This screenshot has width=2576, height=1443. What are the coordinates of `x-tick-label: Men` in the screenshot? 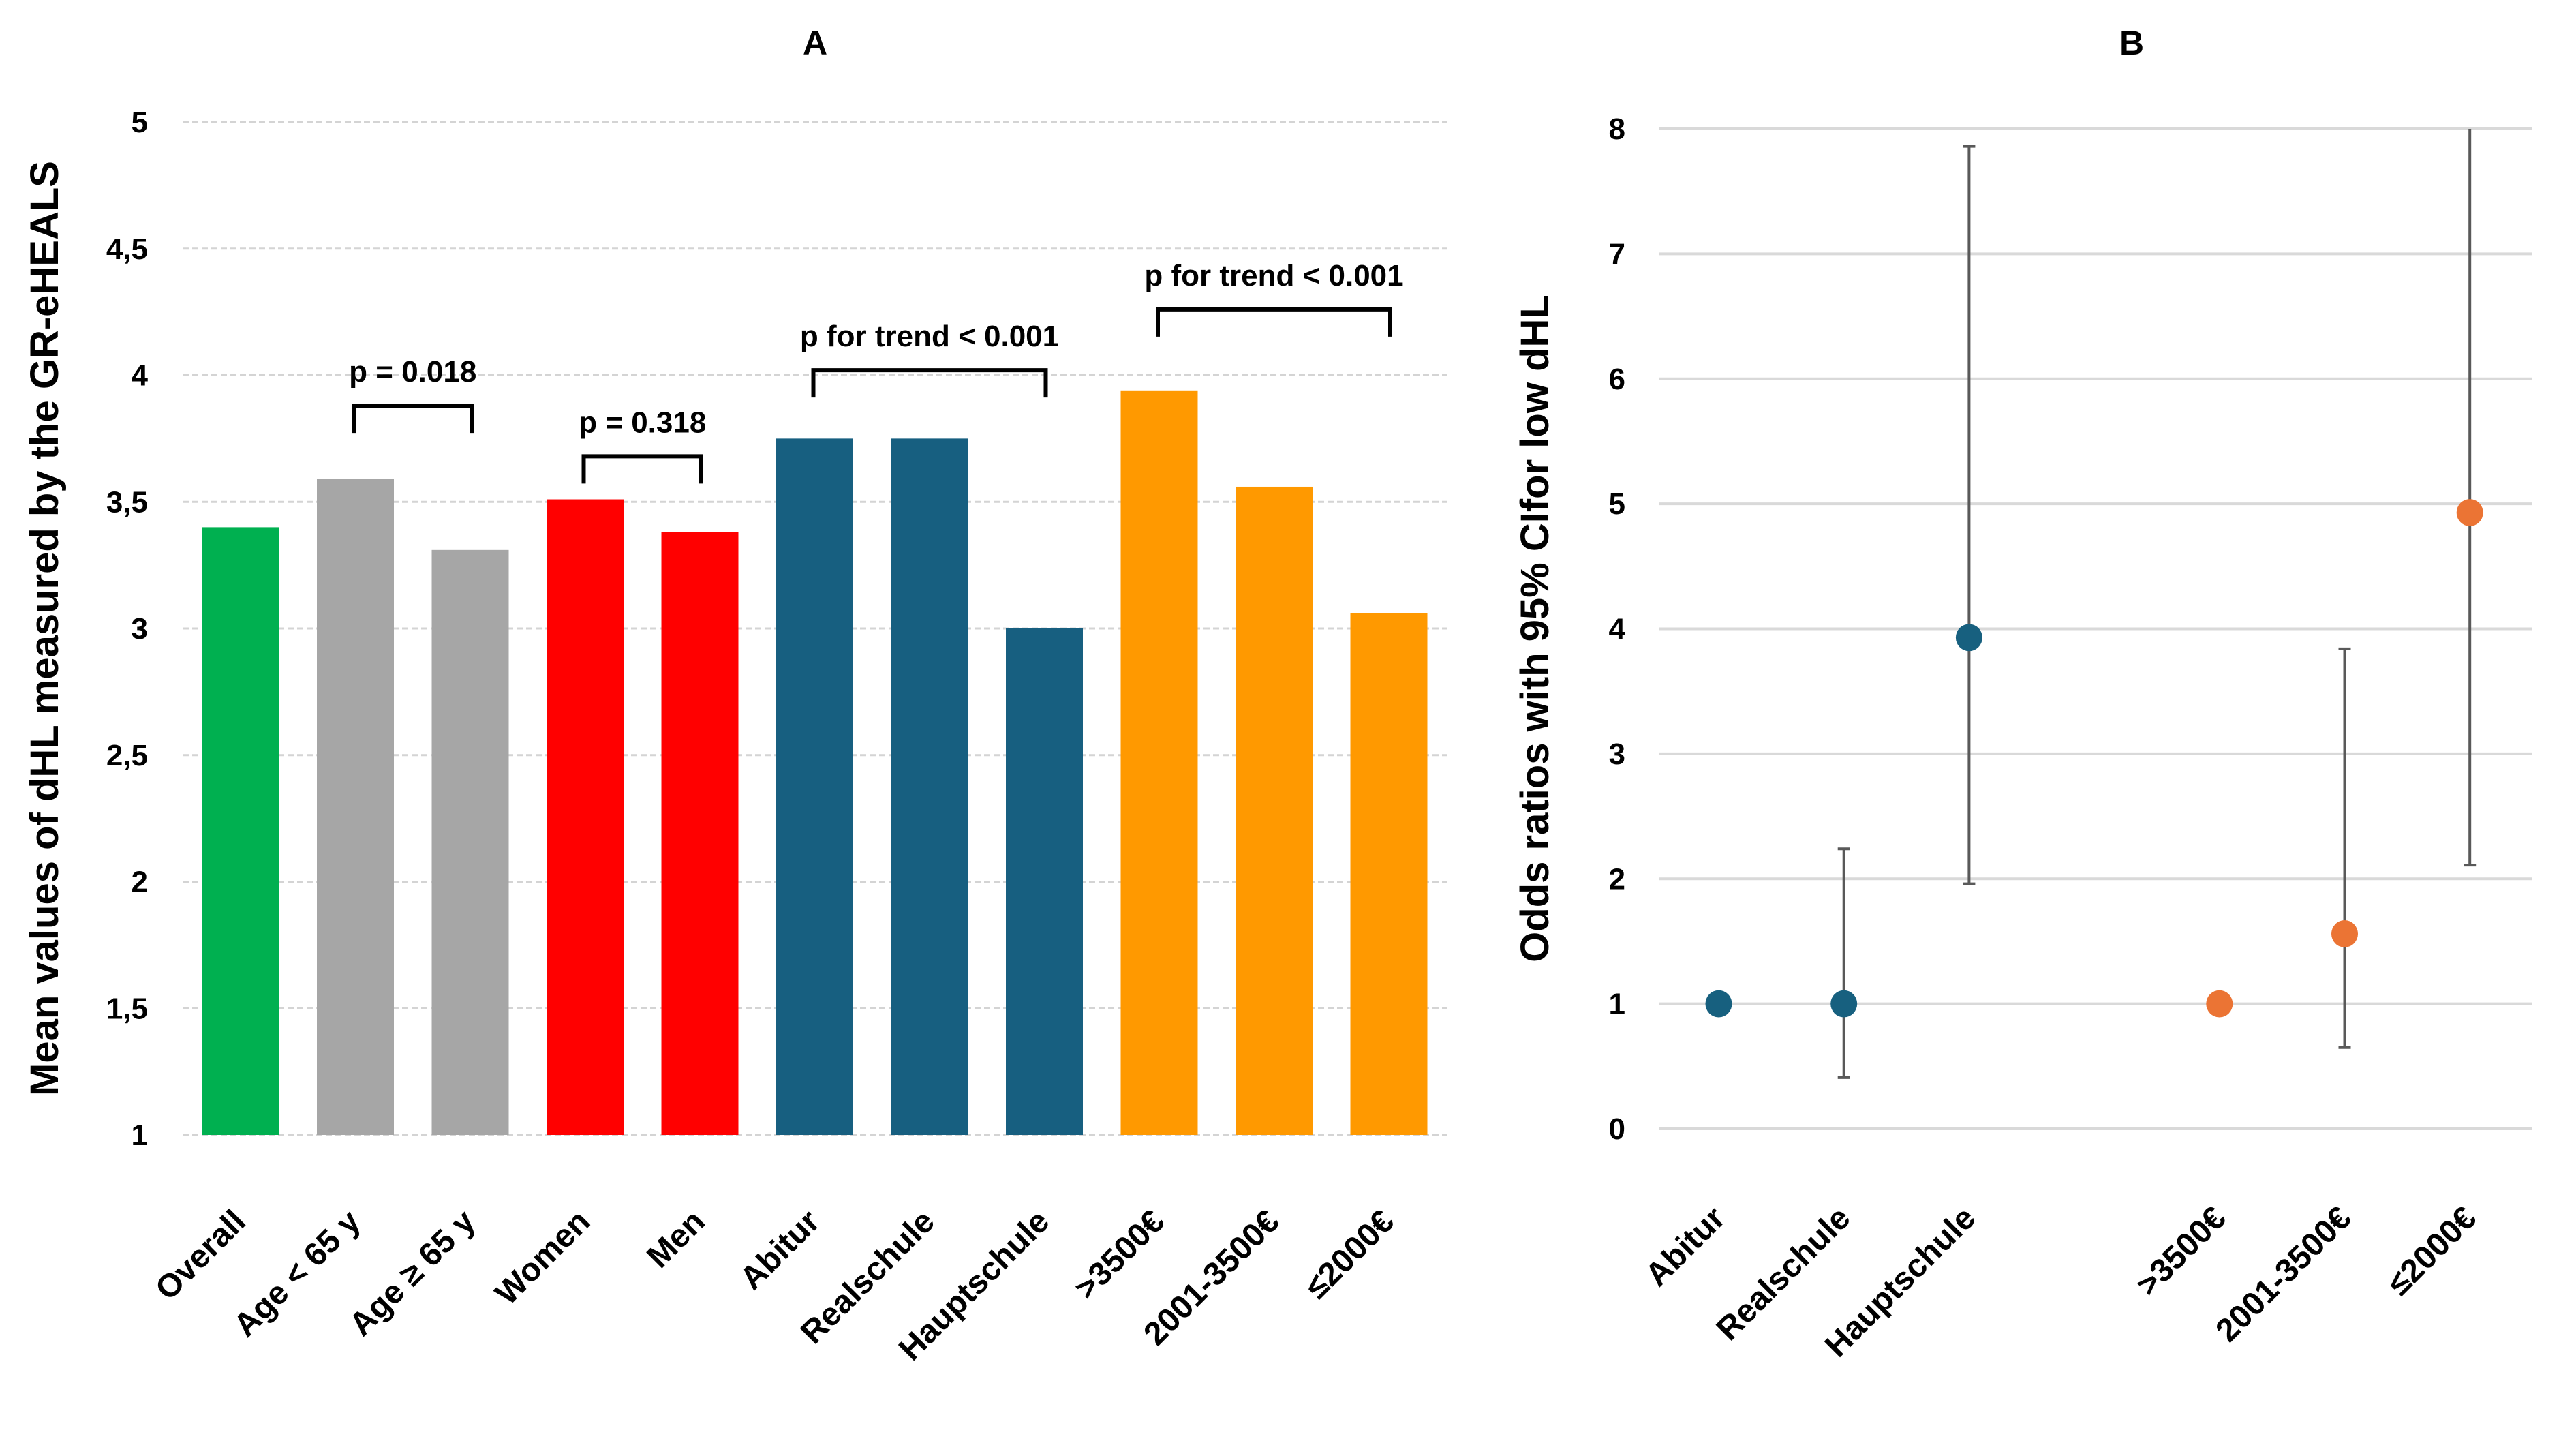 It's located at (675, 1239).